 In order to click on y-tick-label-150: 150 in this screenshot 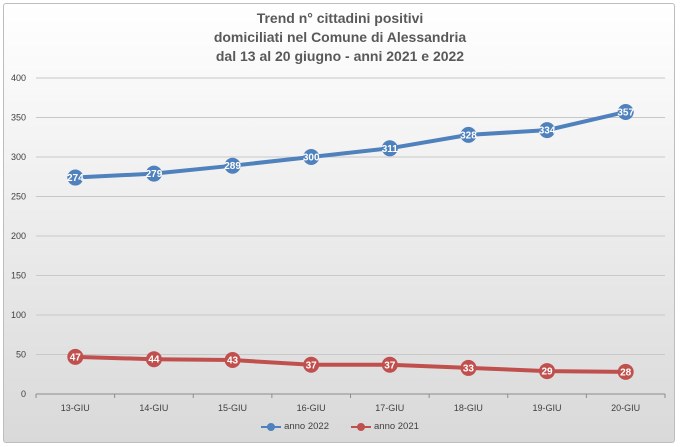, I will do `click(18, 276)`.